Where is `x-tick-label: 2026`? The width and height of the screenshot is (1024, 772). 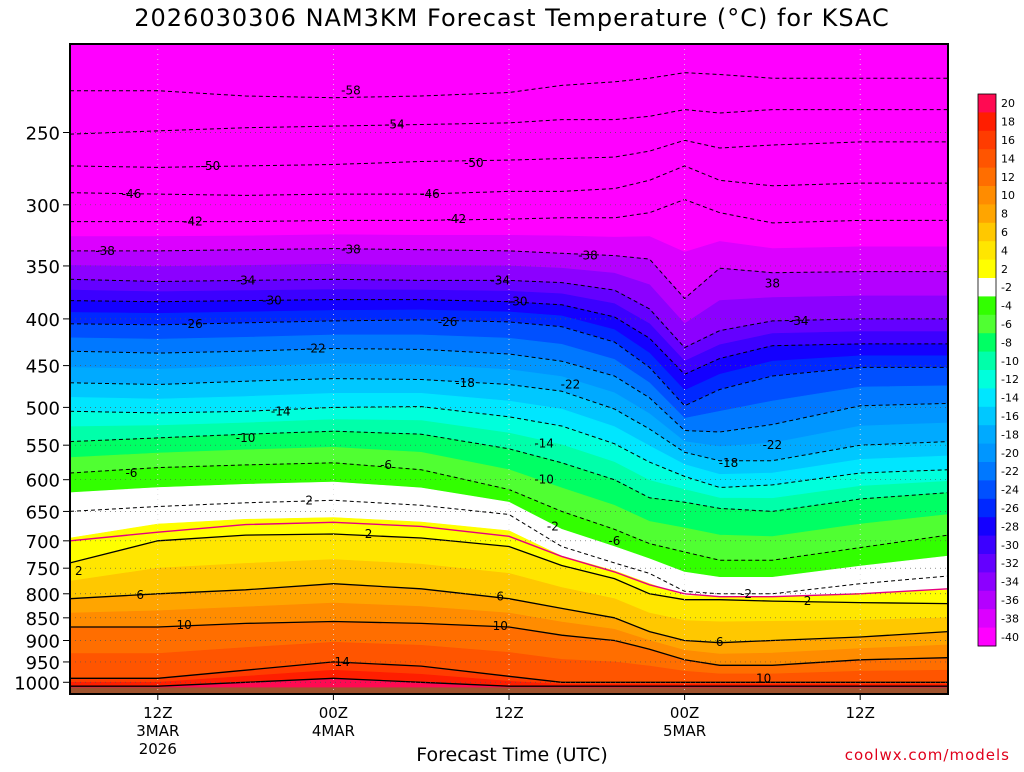 x-tick-label: 2026 is located at coordinates (158, 749).